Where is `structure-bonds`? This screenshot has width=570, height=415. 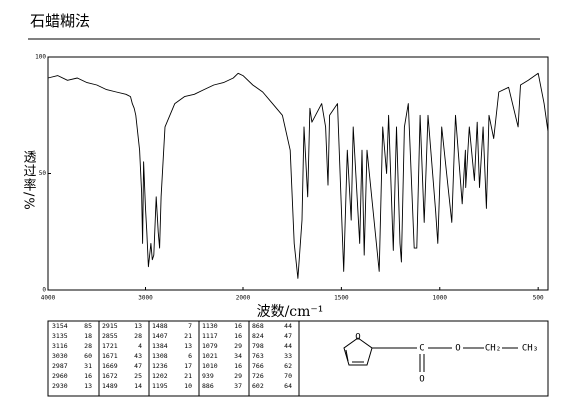
structure-bonds is located at coordinates (430, 354).